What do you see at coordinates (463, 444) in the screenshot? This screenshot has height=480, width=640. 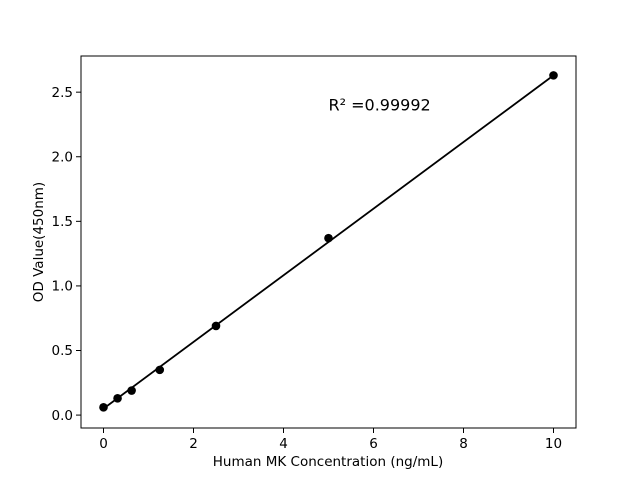 I see `x-tick-label: 8` at bounding box center [463, 444].